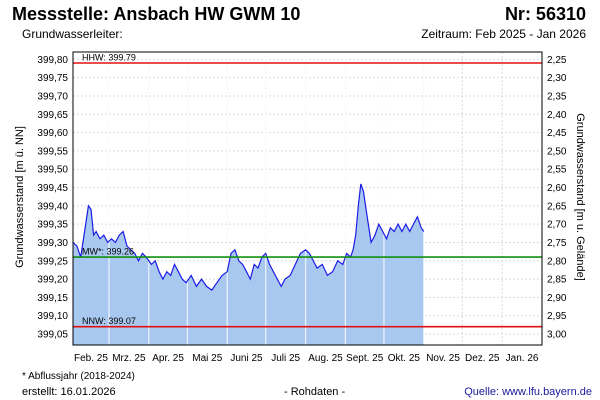 The width and height of the screenshot is (600, 400). What do you see at coordinates (52, 60) in the screenshot?
I see `y-tick-label-left: 399,80` at bounding box center [52, 60].